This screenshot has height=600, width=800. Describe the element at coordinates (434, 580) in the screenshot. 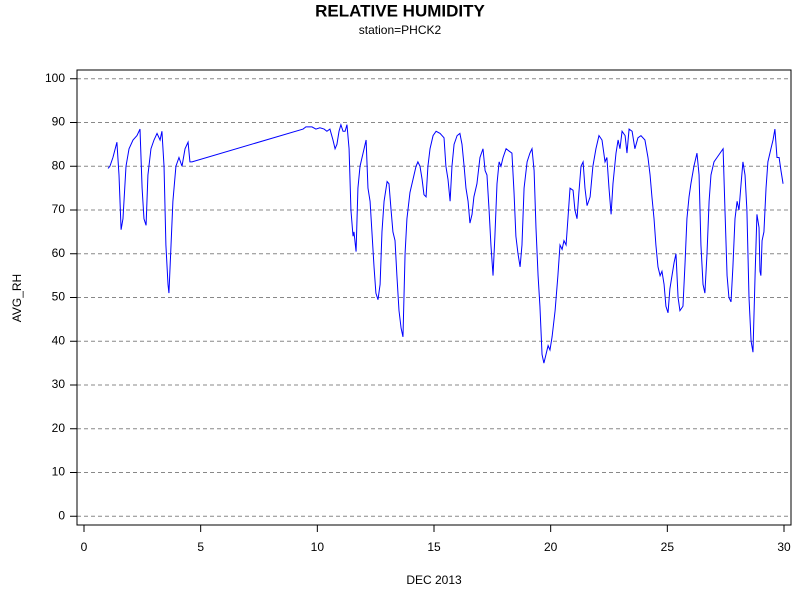

I see `x-axis-label: DEC 2013` at that location.